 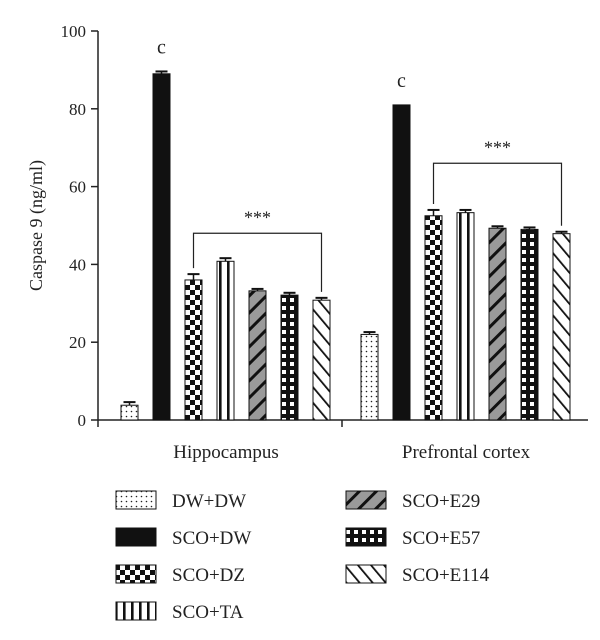 What do you see at coordinates (82, 420) in the screenshot?
I see `y-tick-label: 0` at bounding box center [82, 420].